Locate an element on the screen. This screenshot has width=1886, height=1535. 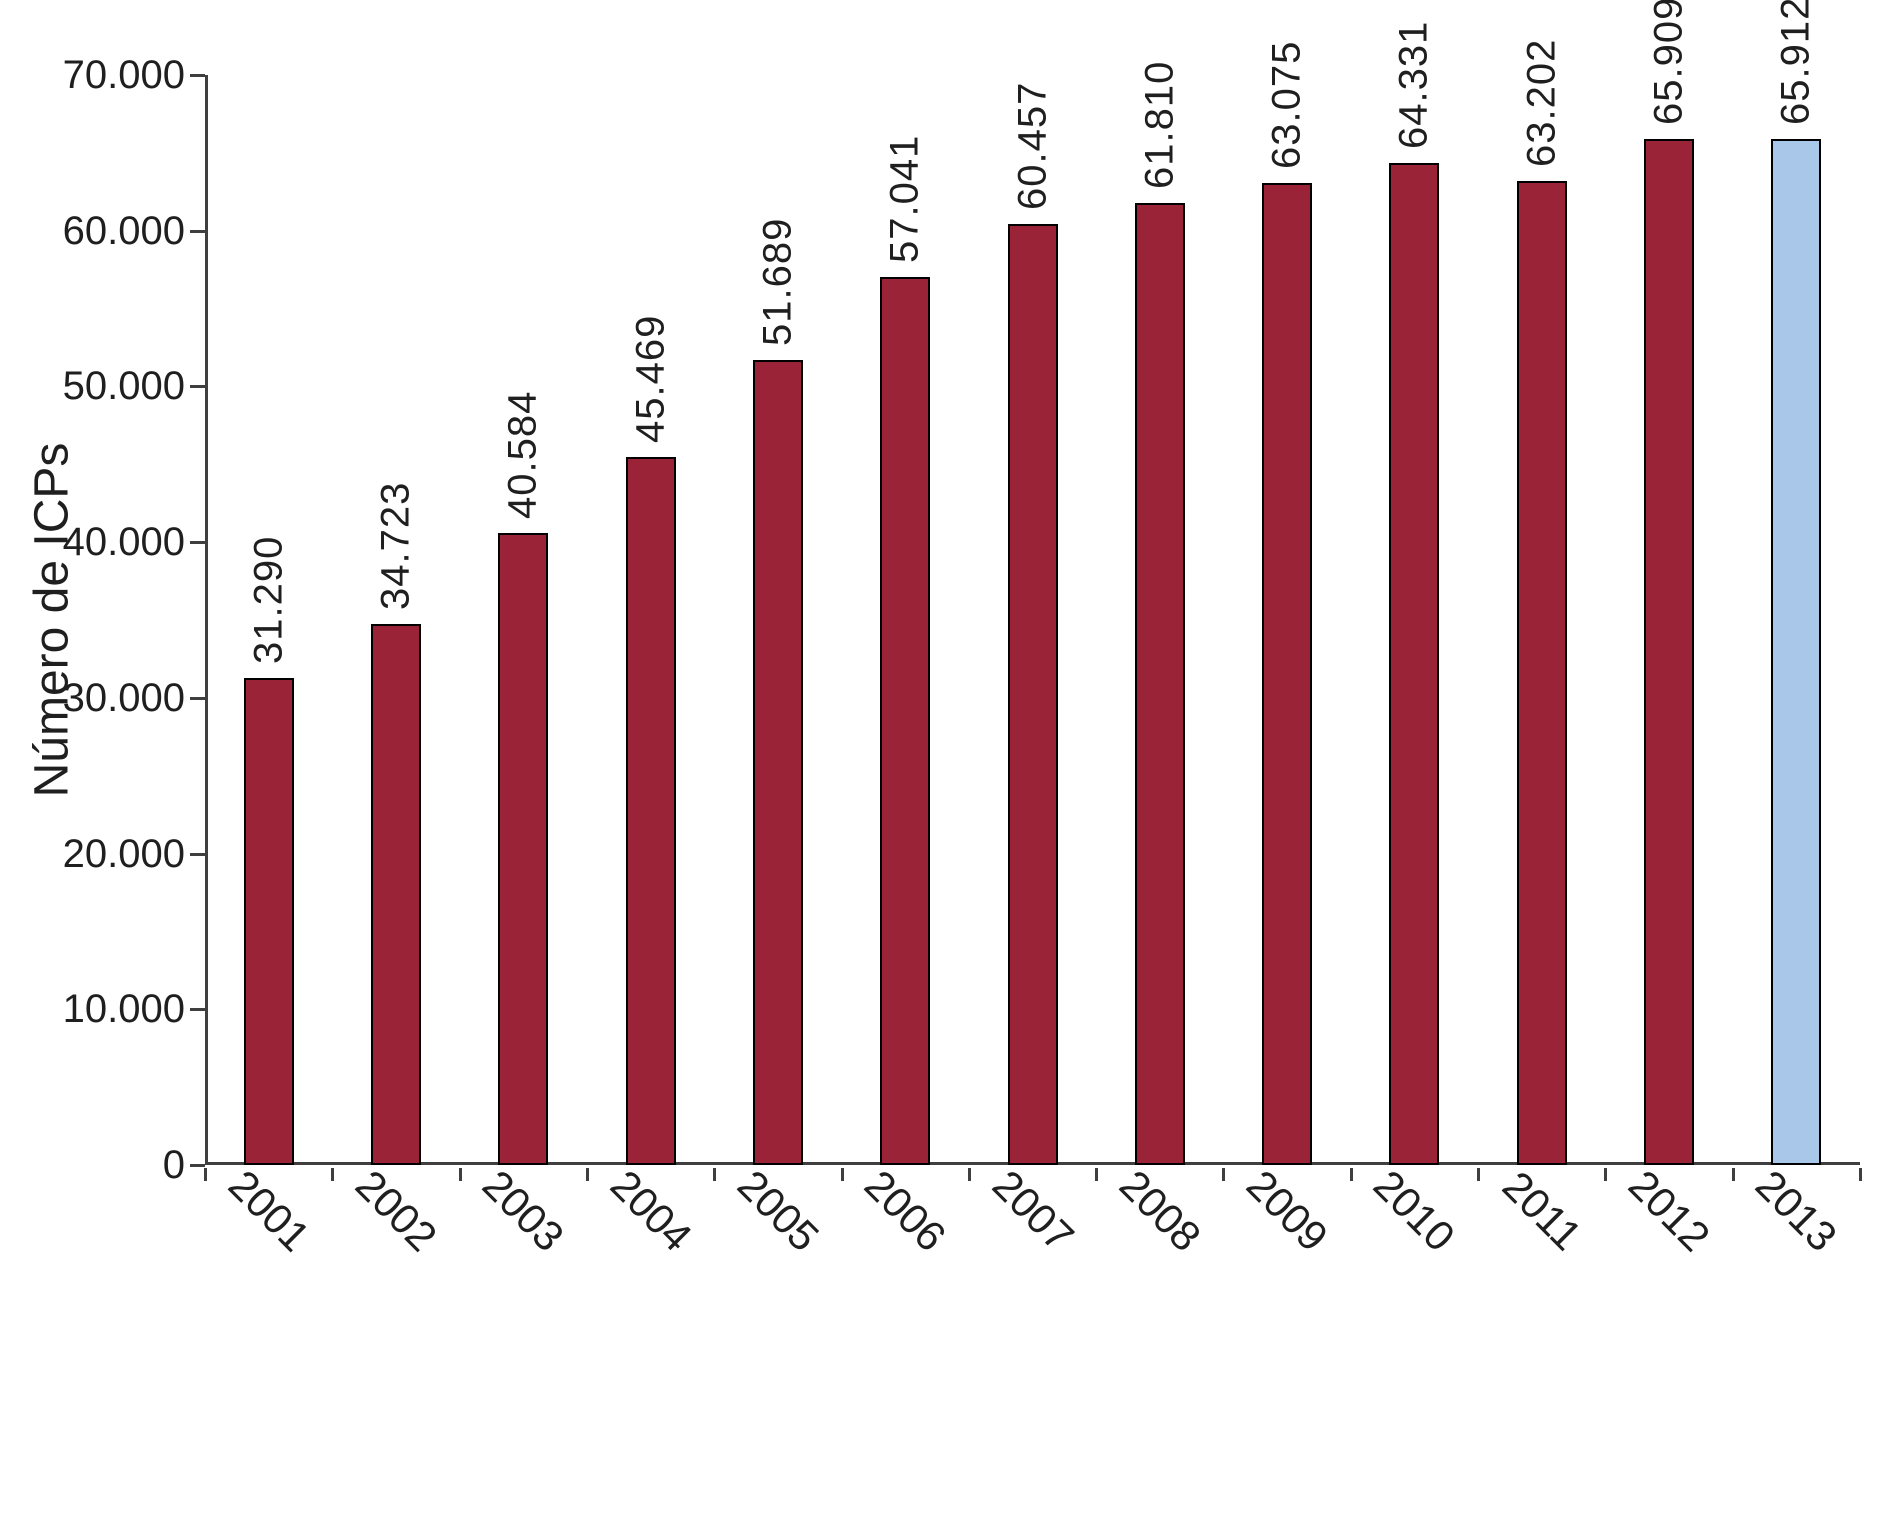
x-axis-category-label: 2010 is located at coordinates (1415, 1210).